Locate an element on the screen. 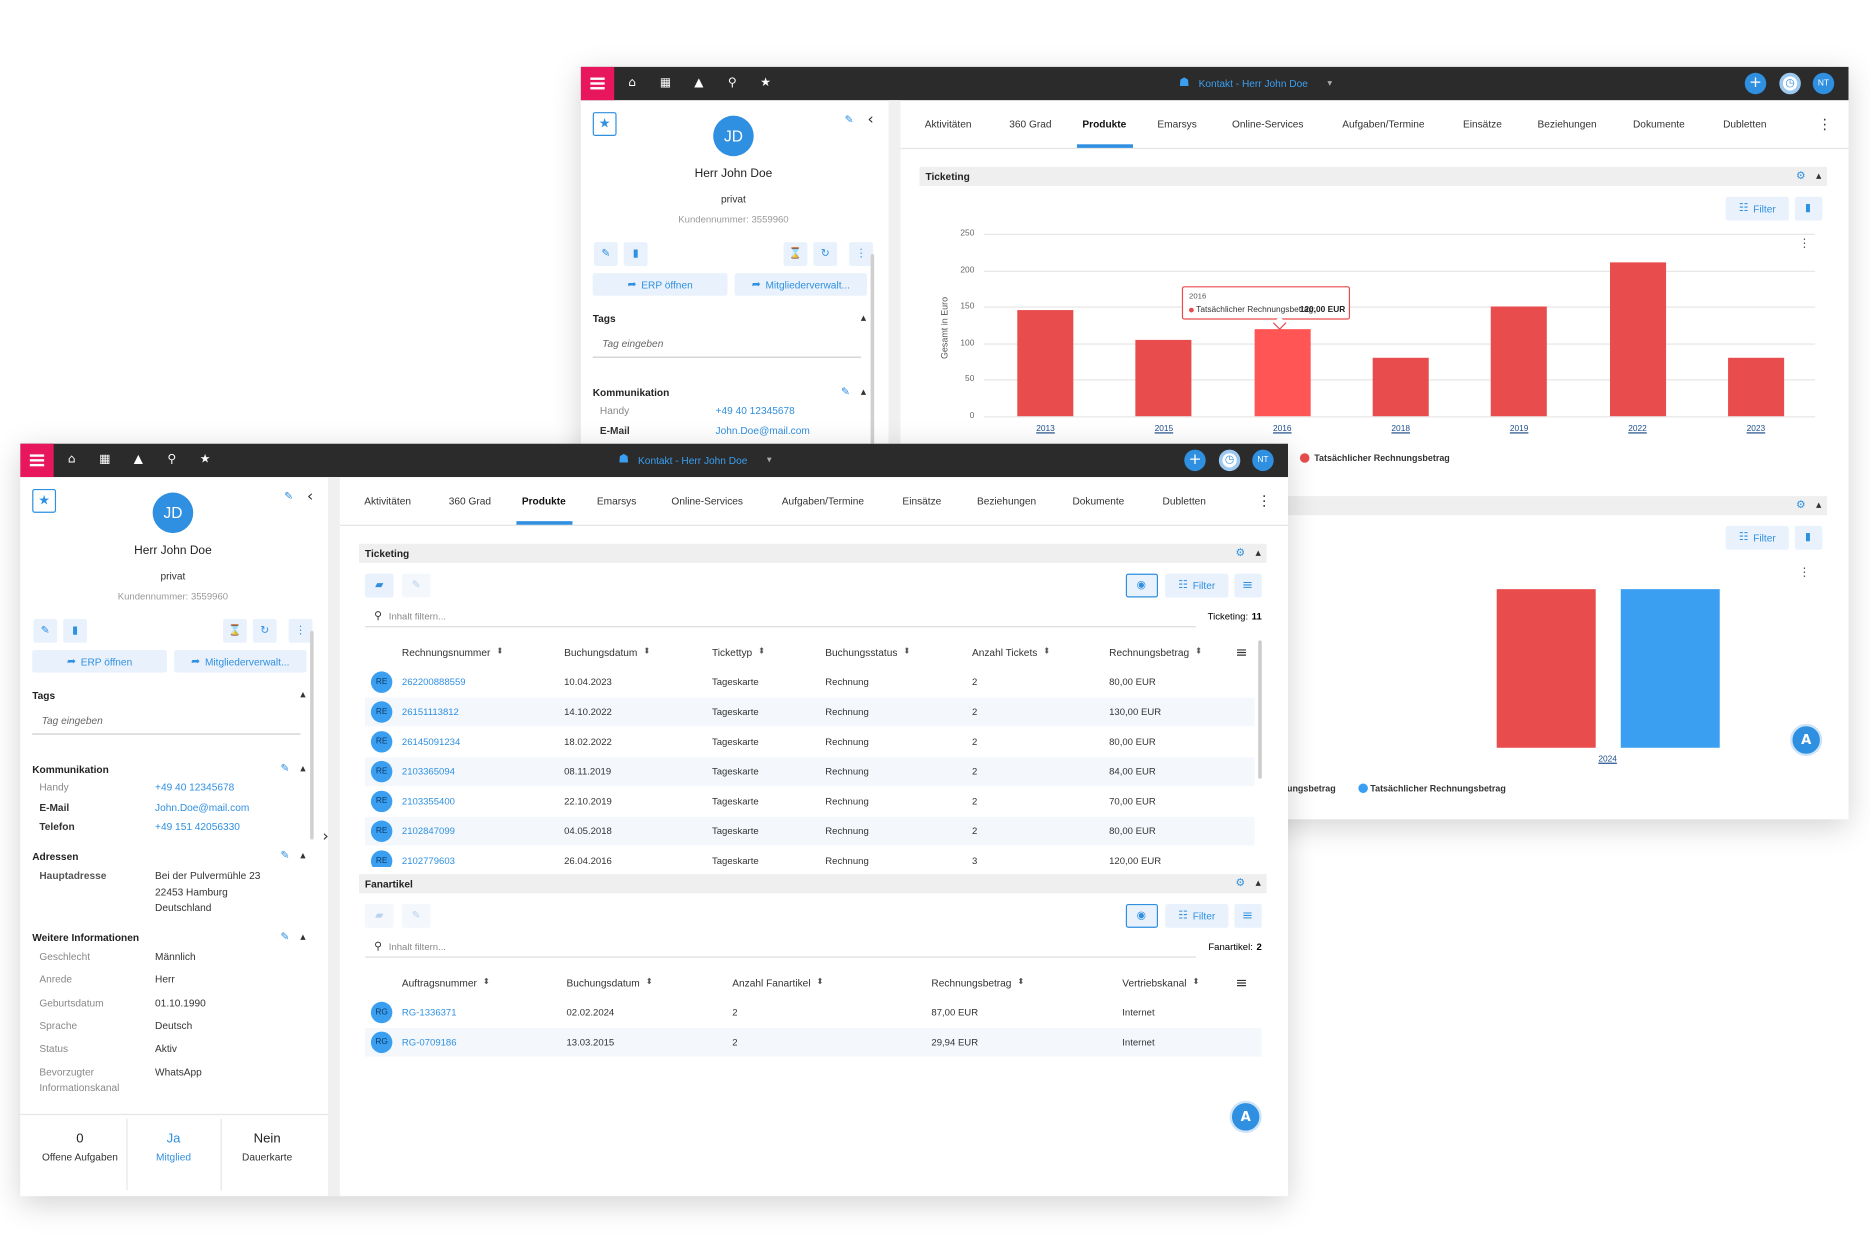 The width and height of the screenshot is (1870, 1238). column-header: Anzahl Fanartikel ⬍ is located at coordinates (777, 983).